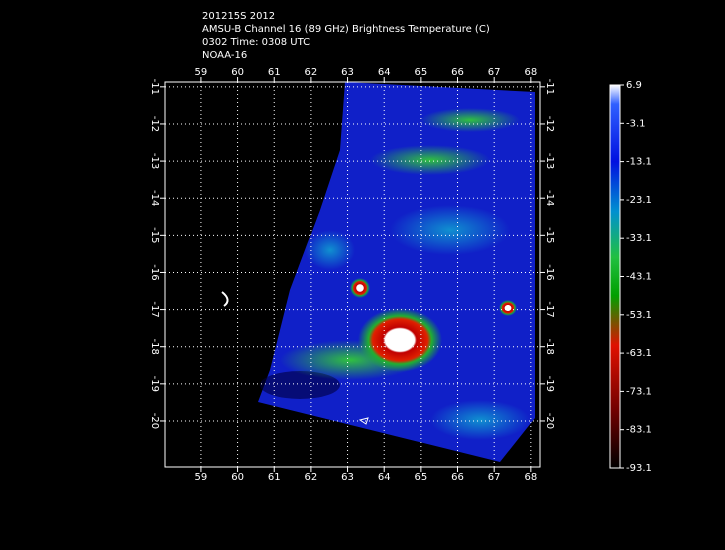 Image resolution: width=725 pixels, height=550 pixels. What do you see at coordinates (636, 123) in the screenshot?
I see `colorbar-label: -3.1` at bounding box center [636, 123].